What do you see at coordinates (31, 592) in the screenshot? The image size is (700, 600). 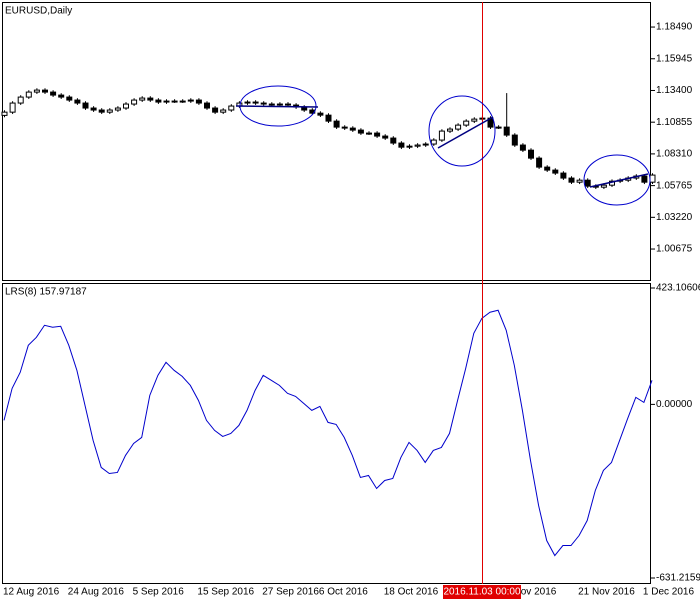 I see `x-tick-label: 12 Aug 2016` at bounding box center [31, 592].